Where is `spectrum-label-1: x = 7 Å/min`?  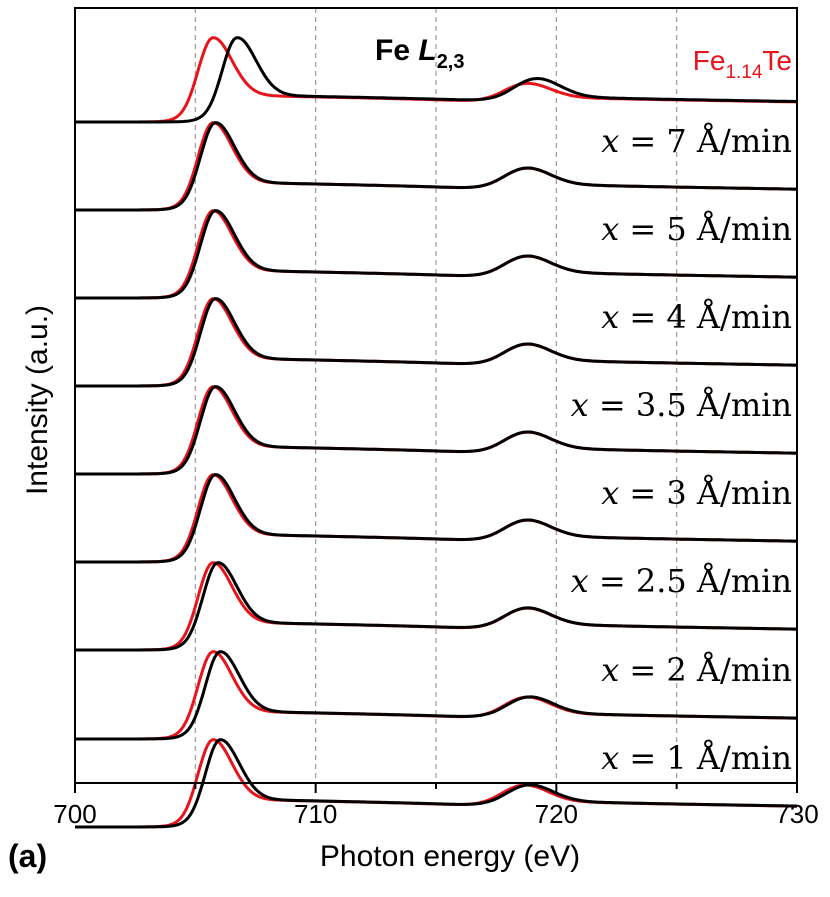 spectrum-label-1: x = 7 Å/min is located at coordinates (696, 141).